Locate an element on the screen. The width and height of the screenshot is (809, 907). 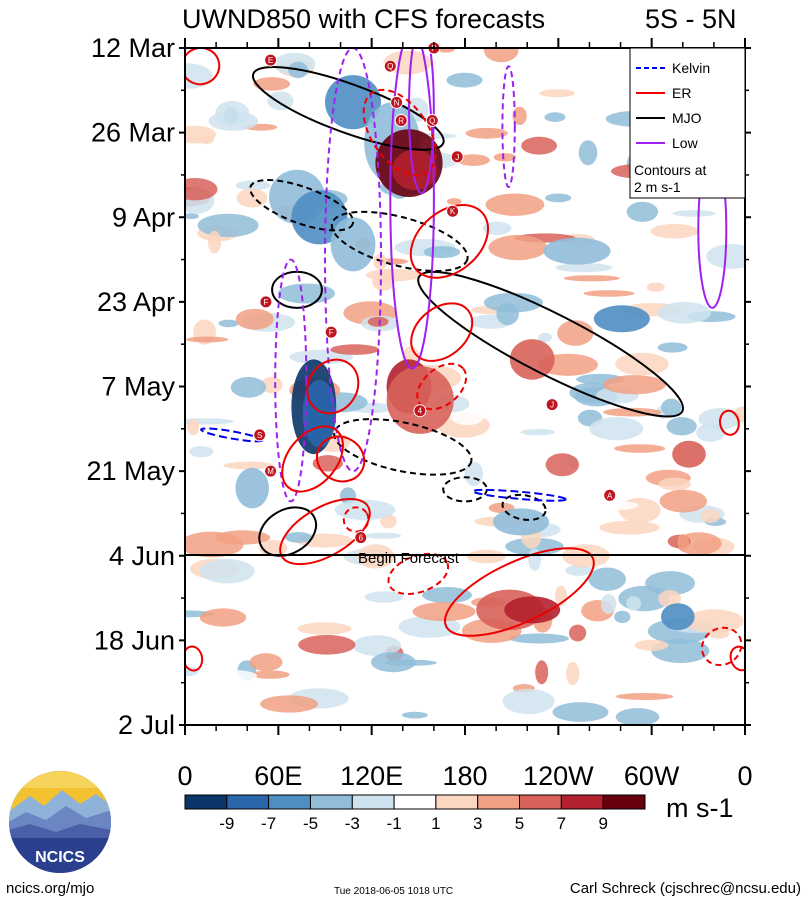
storm-marker: M is located at coordinates (271, 471).